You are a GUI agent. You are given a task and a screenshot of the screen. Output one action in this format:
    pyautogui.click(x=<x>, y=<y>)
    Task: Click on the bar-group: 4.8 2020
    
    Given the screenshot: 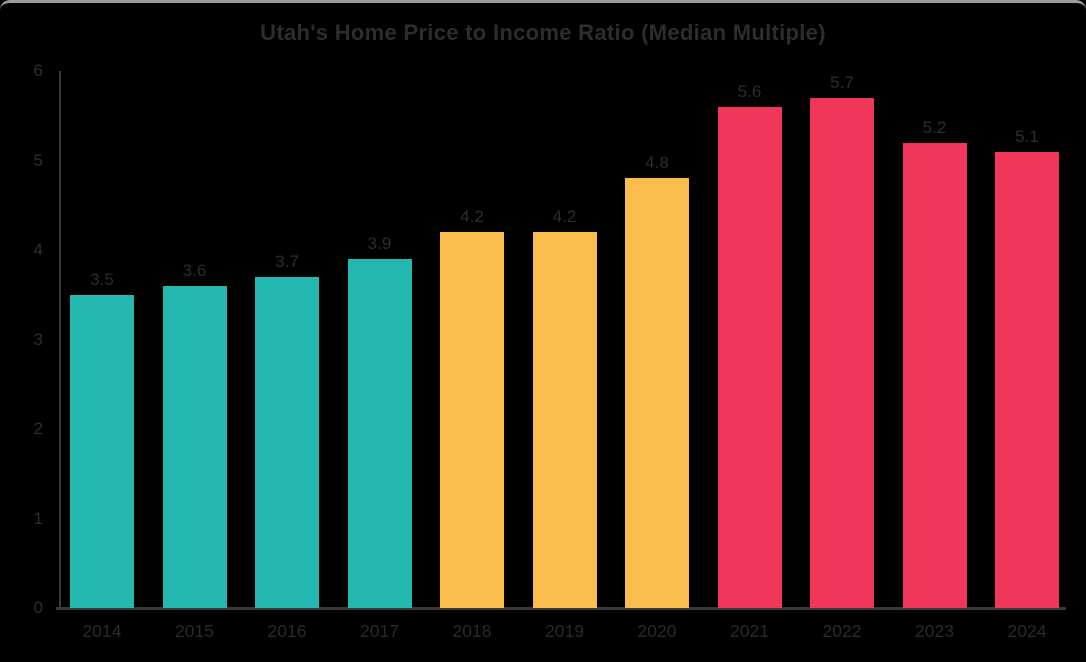 What is the action you would take?
    pyautogui.click(x=657, y=356)
    